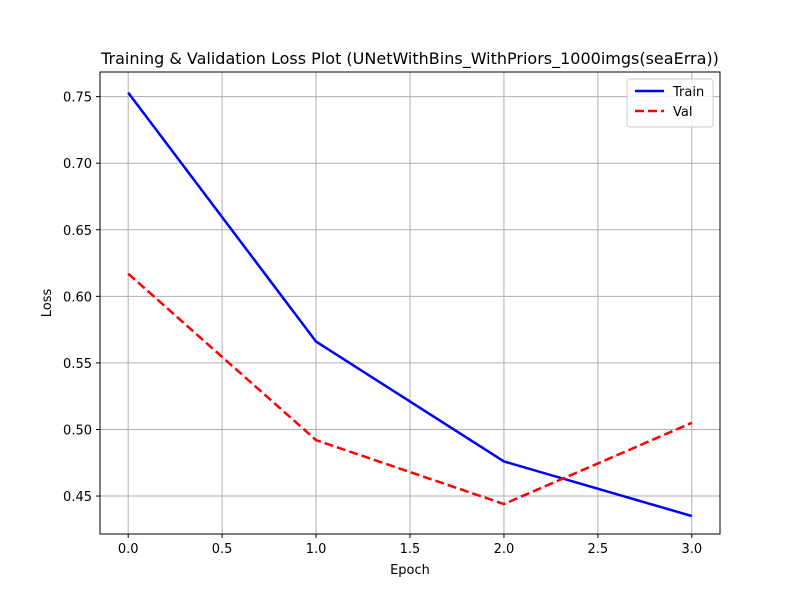  What do you see at coordinates (410, 549) in the screenshot?
I see `x-tick-label: 1.5` at bounding box center [410, 549].